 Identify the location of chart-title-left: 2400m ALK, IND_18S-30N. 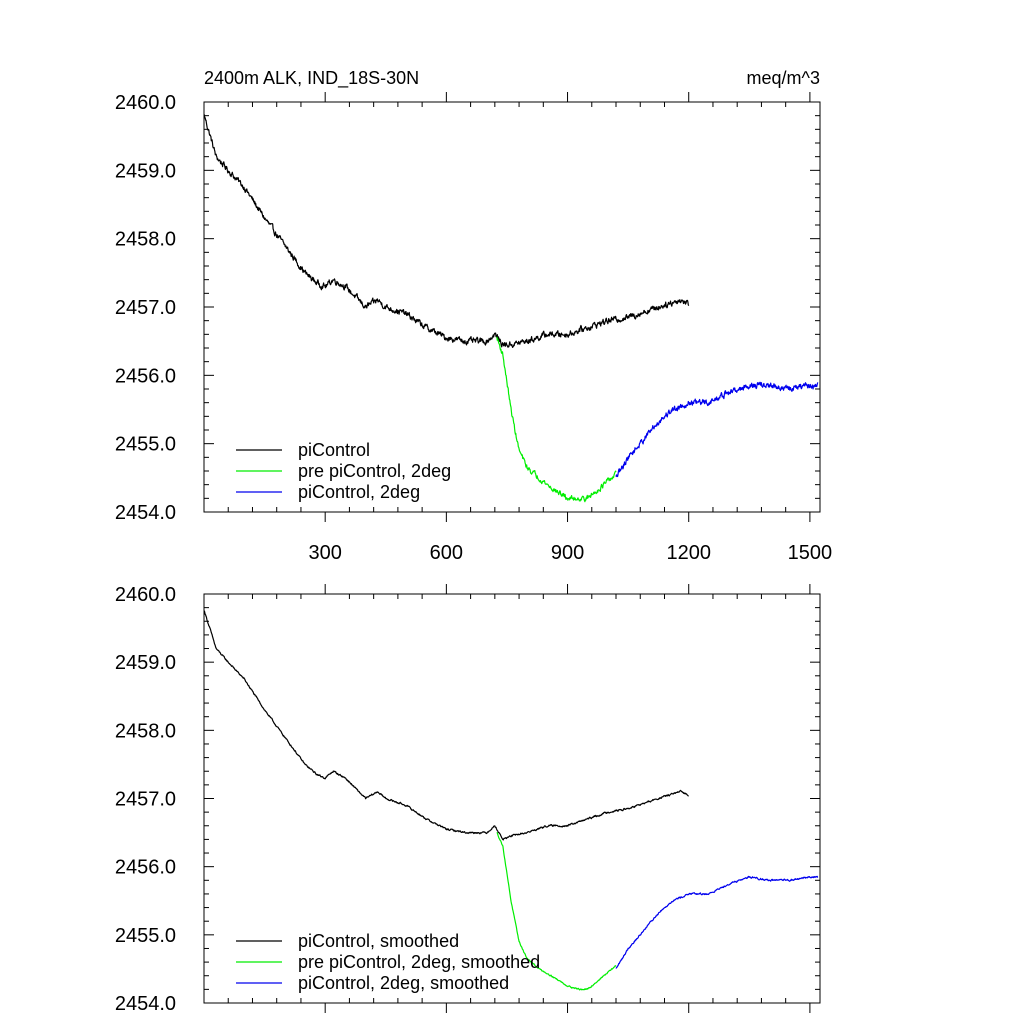
(311, 78).